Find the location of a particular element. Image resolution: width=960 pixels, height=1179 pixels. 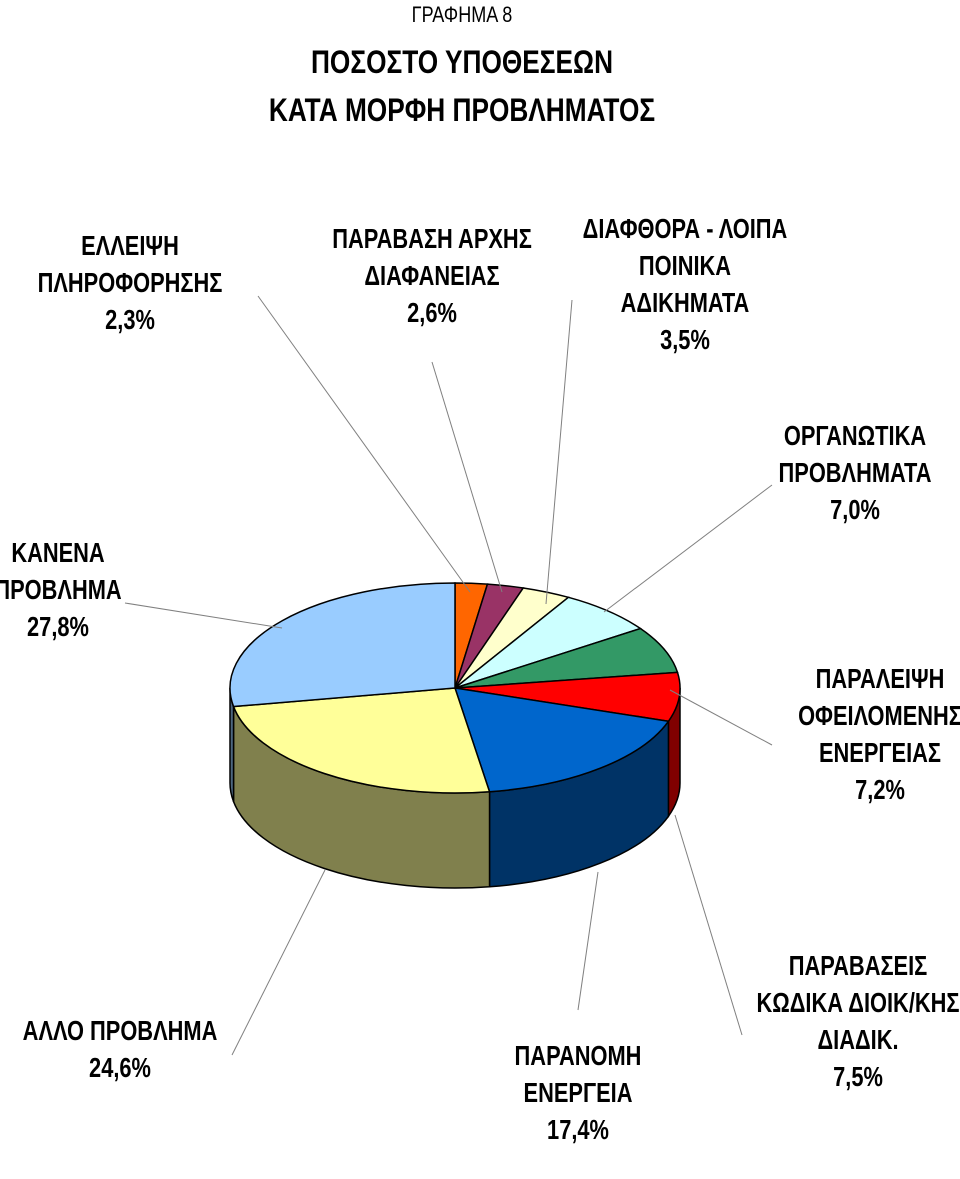

slice-label-1-line-2: ΠΛΗΡΟΦΟΡΗΣΗΣ is located at coordinates (130, 282).